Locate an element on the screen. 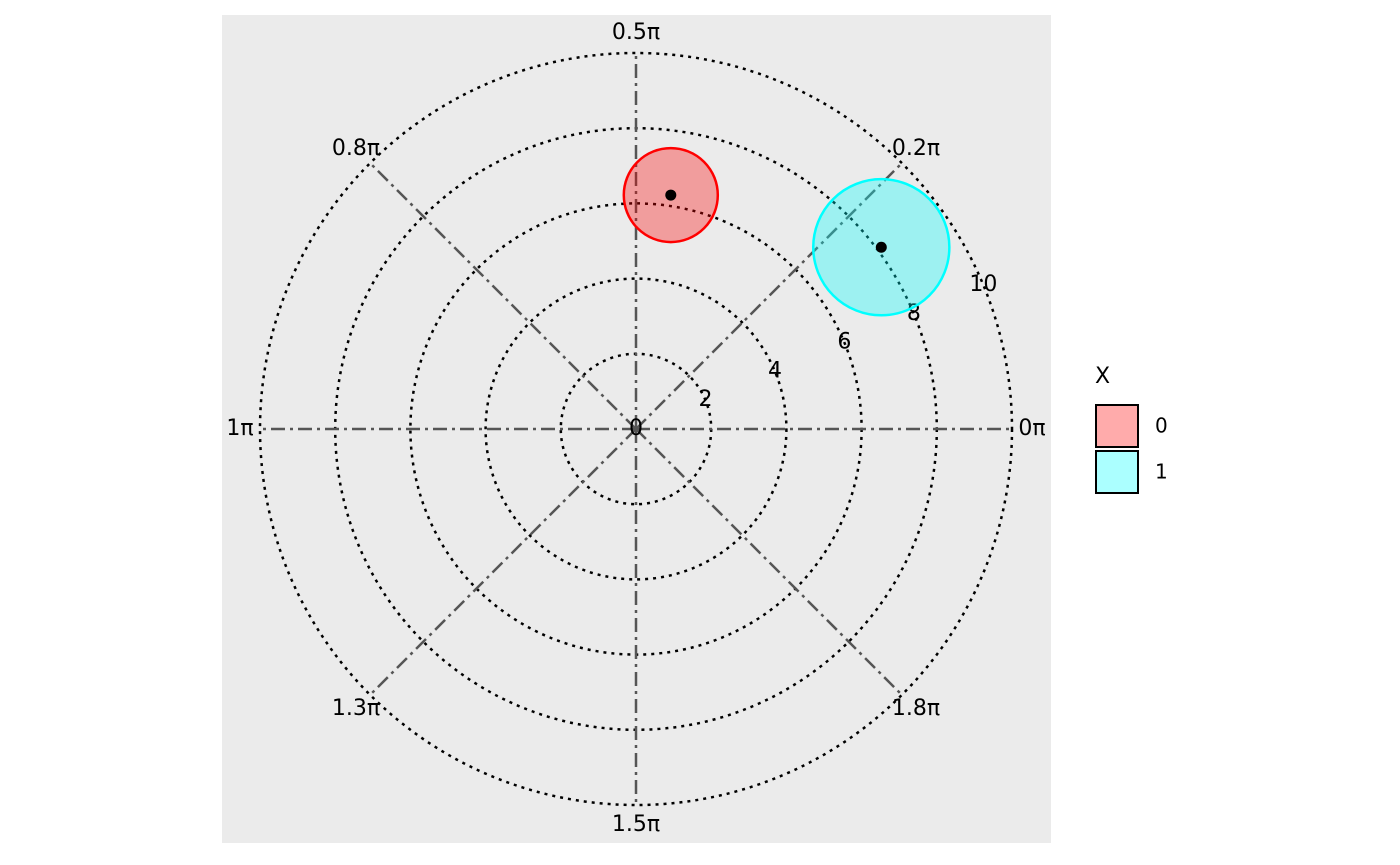 The image size is (1400, 865). legend-title: X is located at coordinates (1102, 376).